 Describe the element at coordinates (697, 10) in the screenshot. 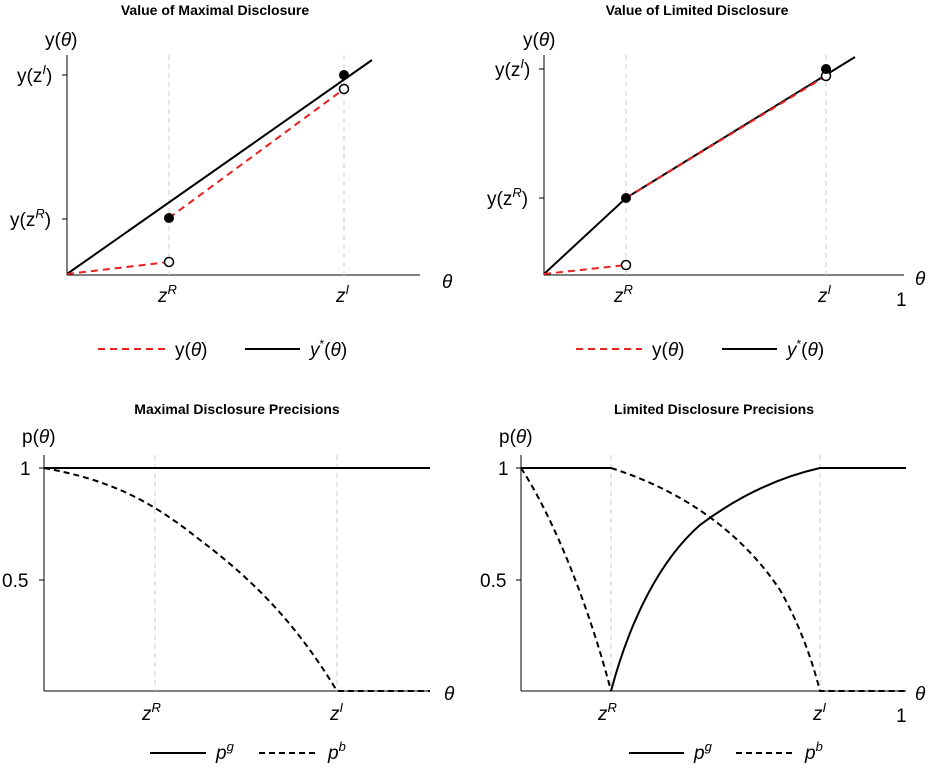

I see `chart-title: Value of Limited Disclosure` at that location.